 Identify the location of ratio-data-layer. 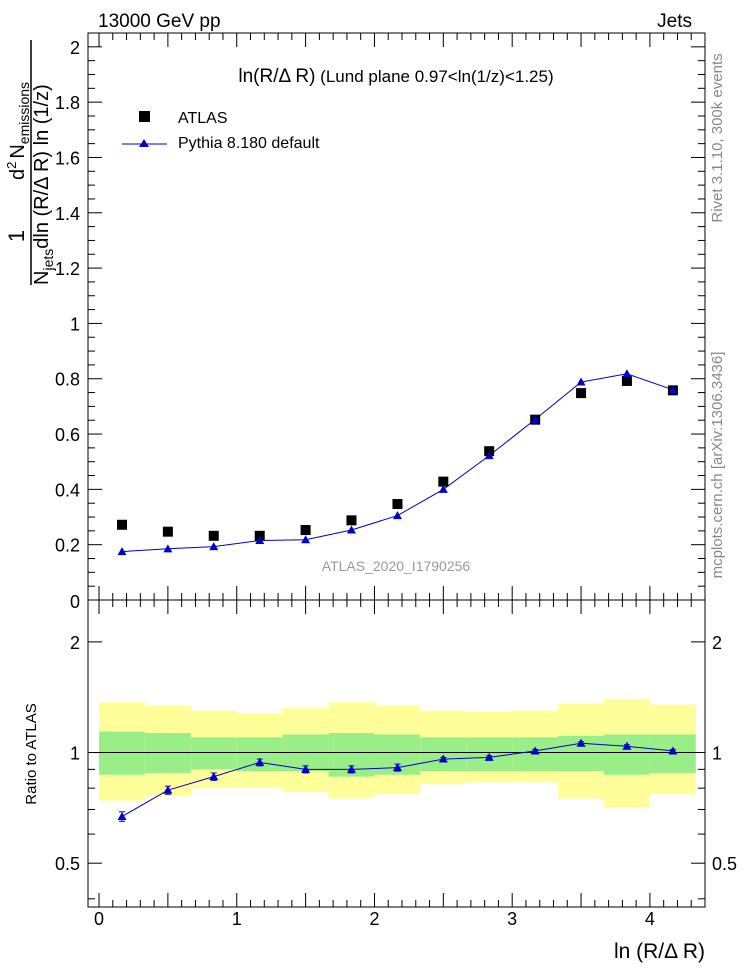
(397, 780).